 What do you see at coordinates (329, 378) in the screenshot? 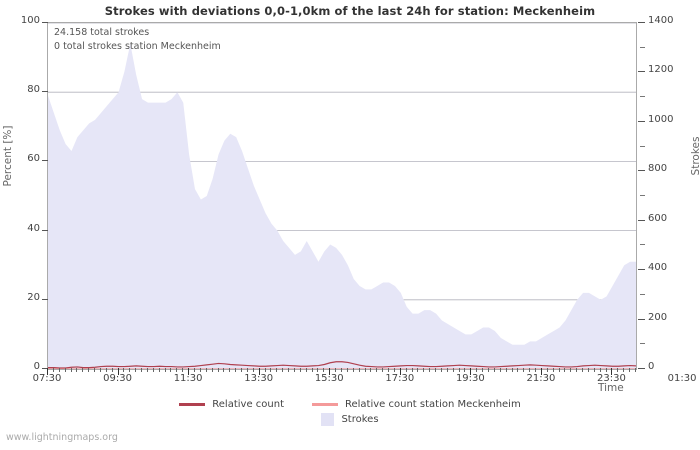
I see `x-axis-tick-label: 15:30` at bounding box center [329, 378].